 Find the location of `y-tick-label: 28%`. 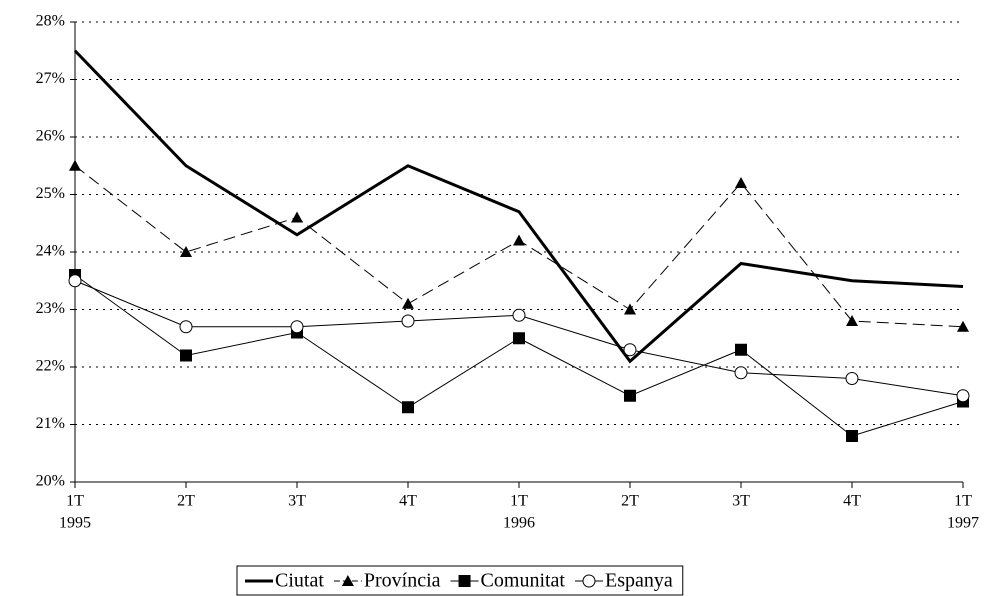

y-tick-label: 28% is located at coordinates (50, 21).